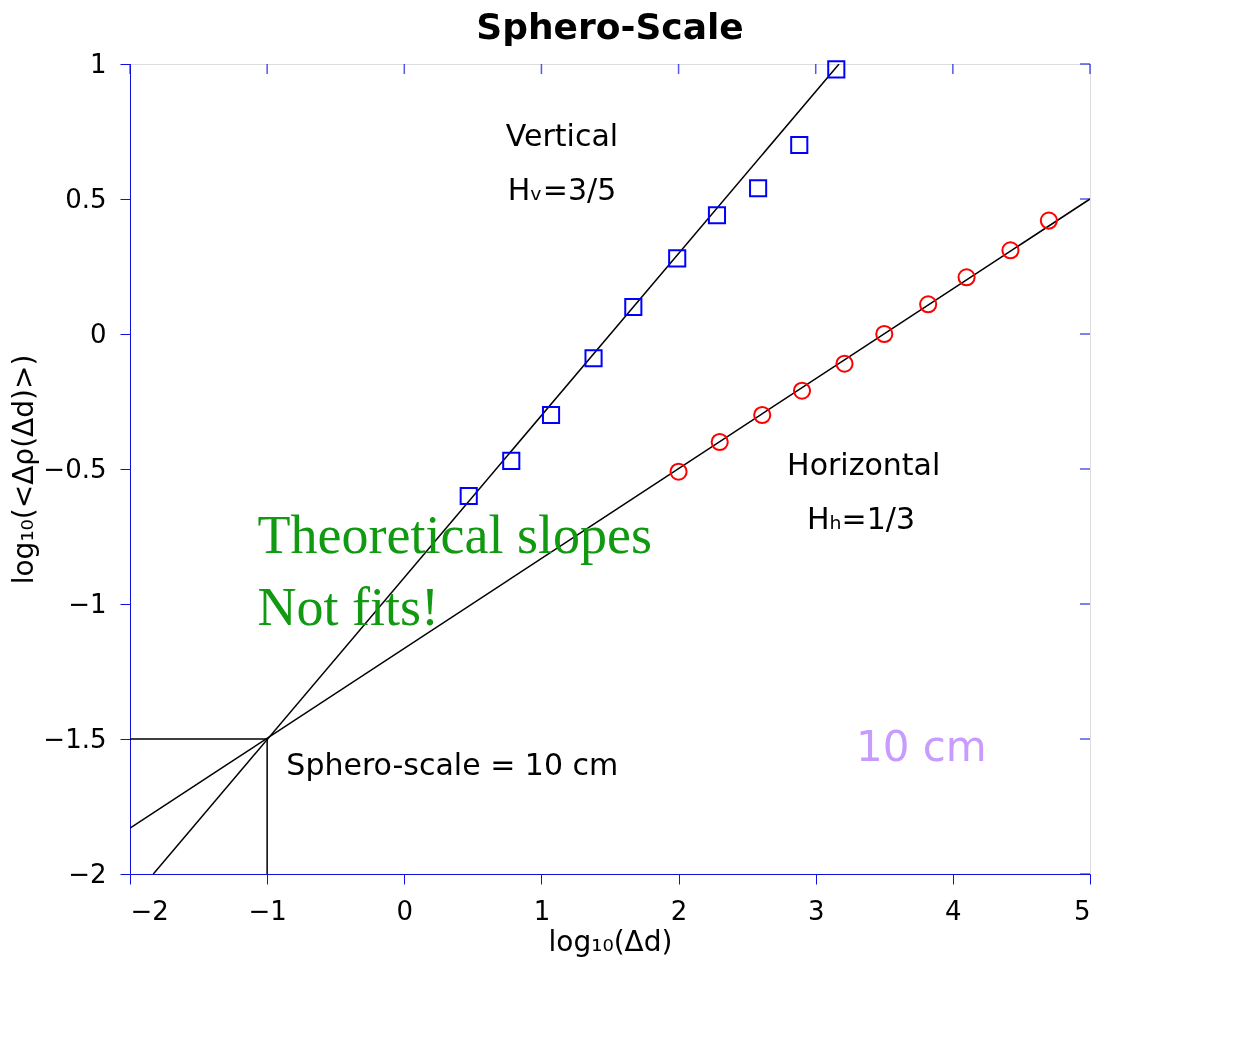 This screenshot has height=1060, width=1242. I want to click on x-axis-title: log₁₀(Δd), so click(610, 941).